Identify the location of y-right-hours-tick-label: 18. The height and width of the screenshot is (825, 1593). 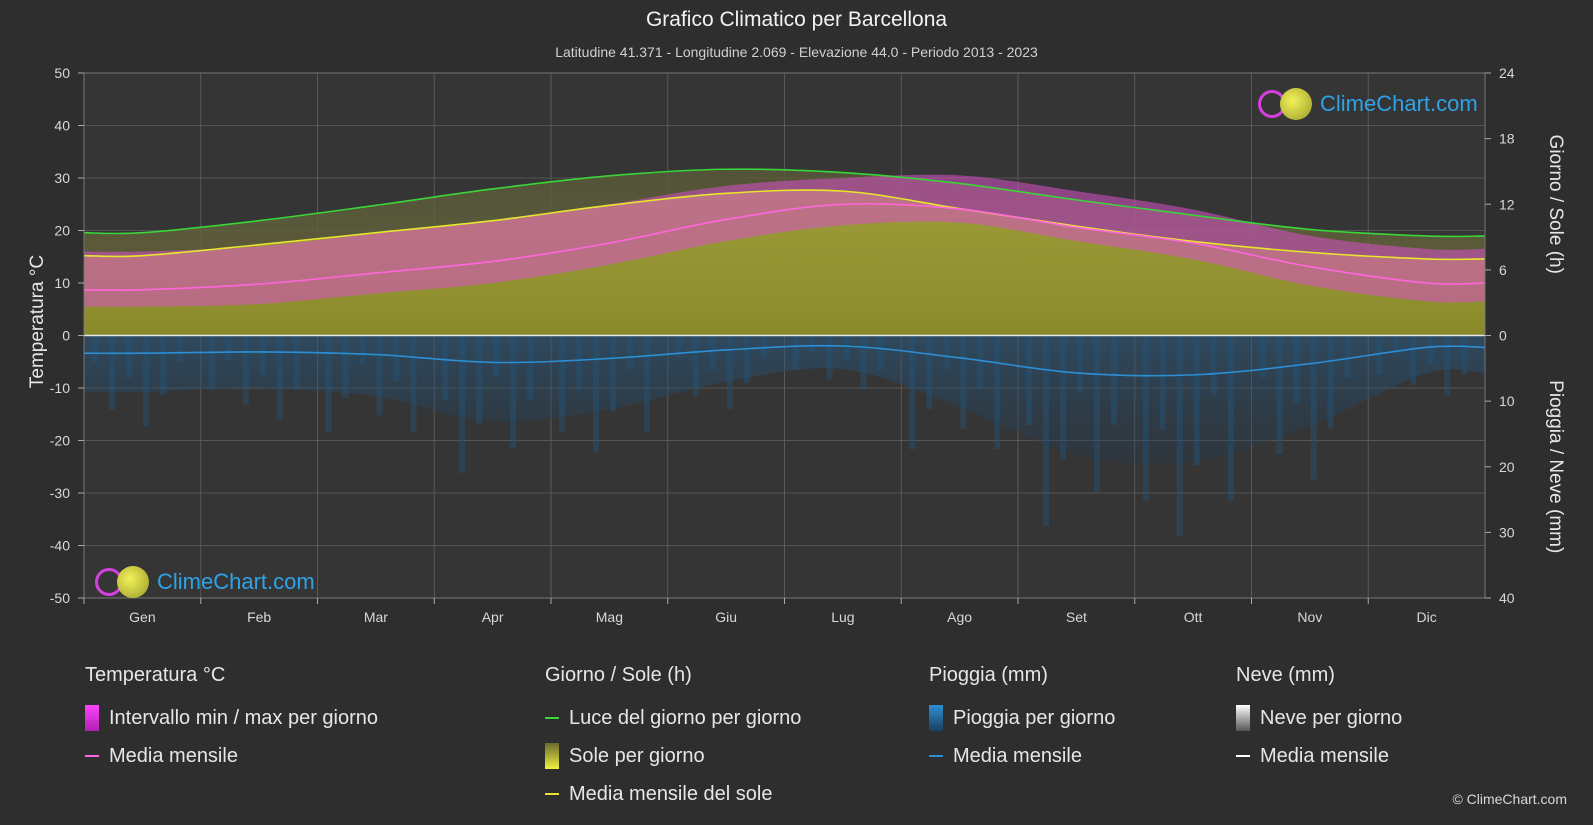
(1507, 139).